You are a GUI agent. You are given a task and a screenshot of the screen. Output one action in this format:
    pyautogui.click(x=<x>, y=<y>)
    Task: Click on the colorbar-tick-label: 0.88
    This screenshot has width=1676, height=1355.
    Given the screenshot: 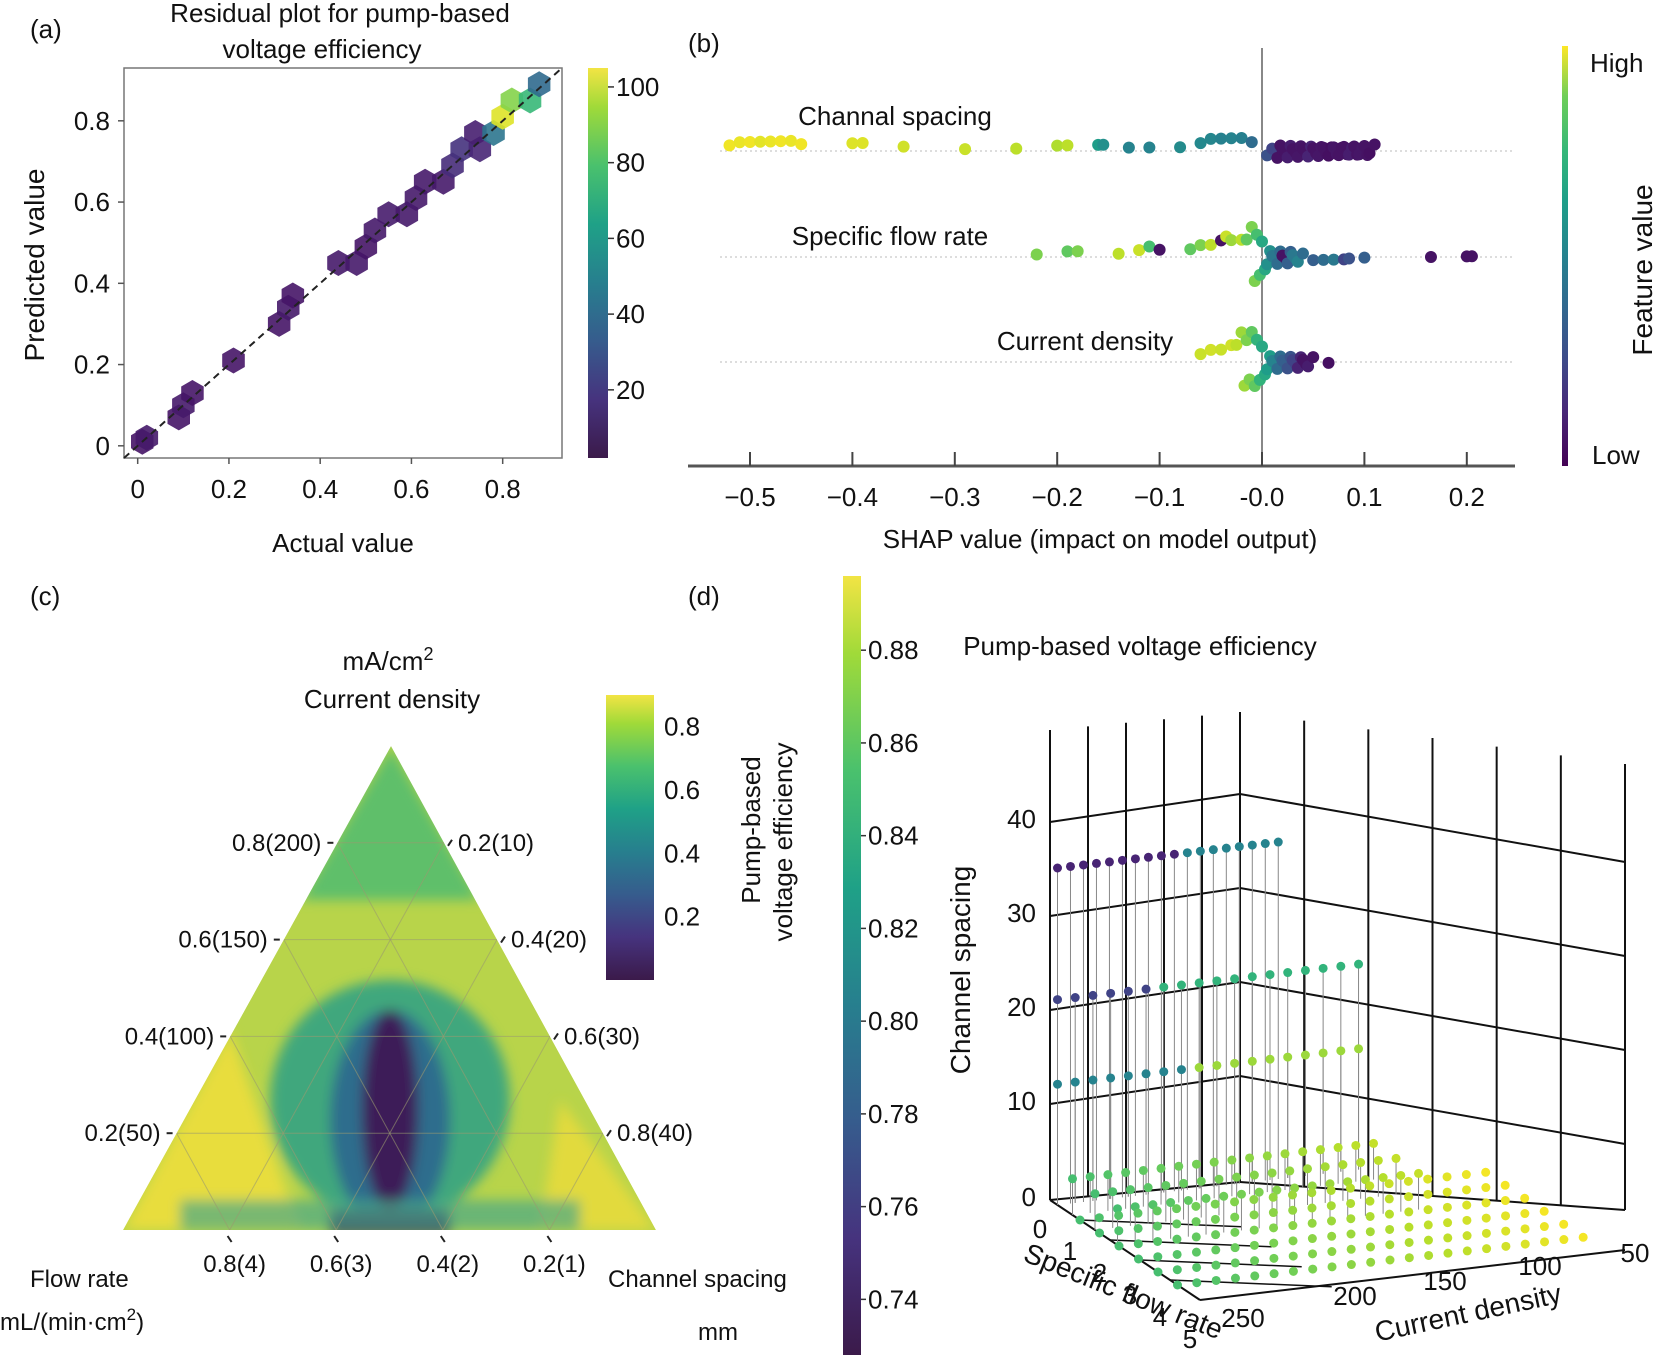 What is the action you would take?
    pyautogui.click(x=893, y=650)
    